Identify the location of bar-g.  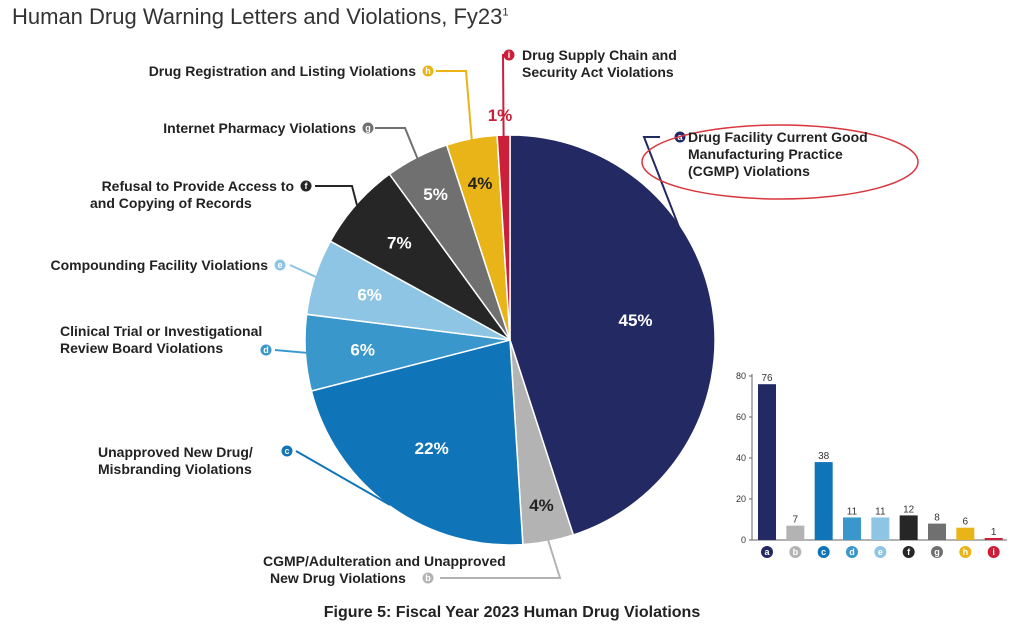
(937, 531).